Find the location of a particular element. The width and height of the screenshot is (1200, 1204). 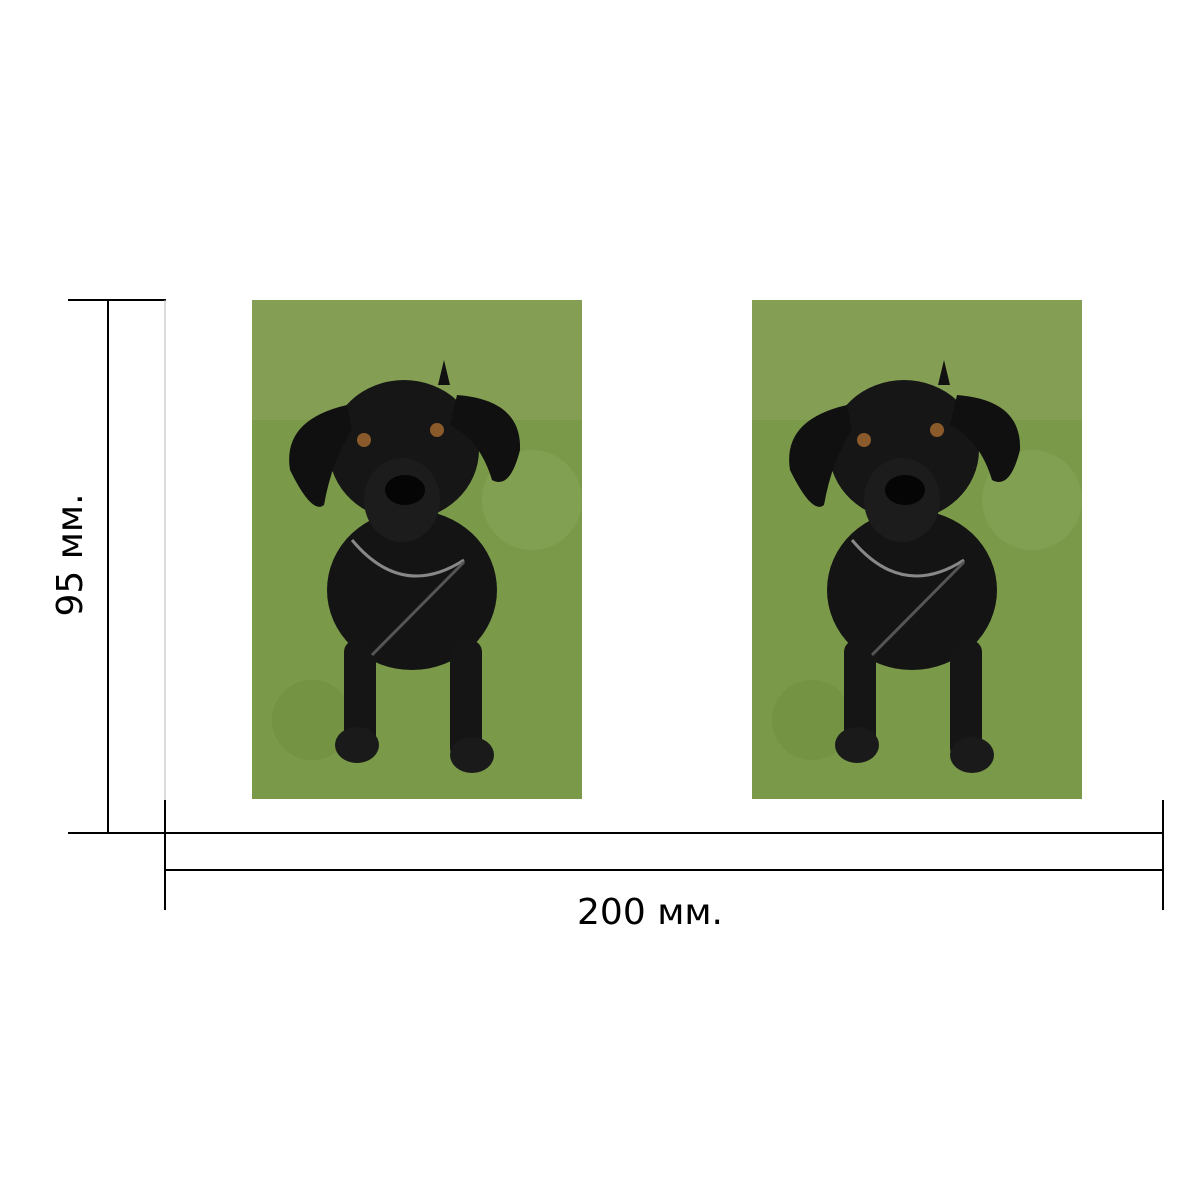

width-label: 200 мм. is located at coordinates (650, 912).